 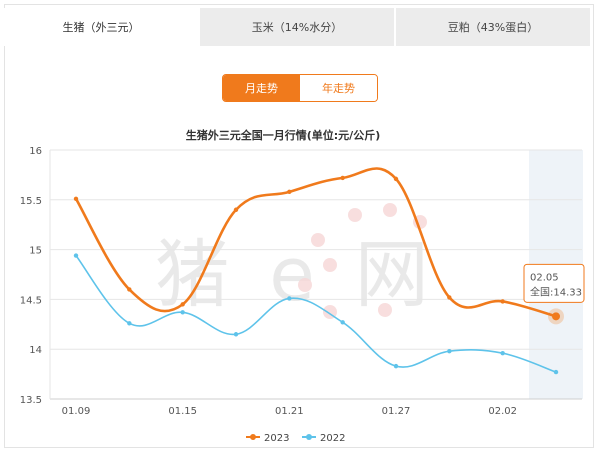 I want to click on tooltip-value: 全国:14.33, so click(x=556, y=291).